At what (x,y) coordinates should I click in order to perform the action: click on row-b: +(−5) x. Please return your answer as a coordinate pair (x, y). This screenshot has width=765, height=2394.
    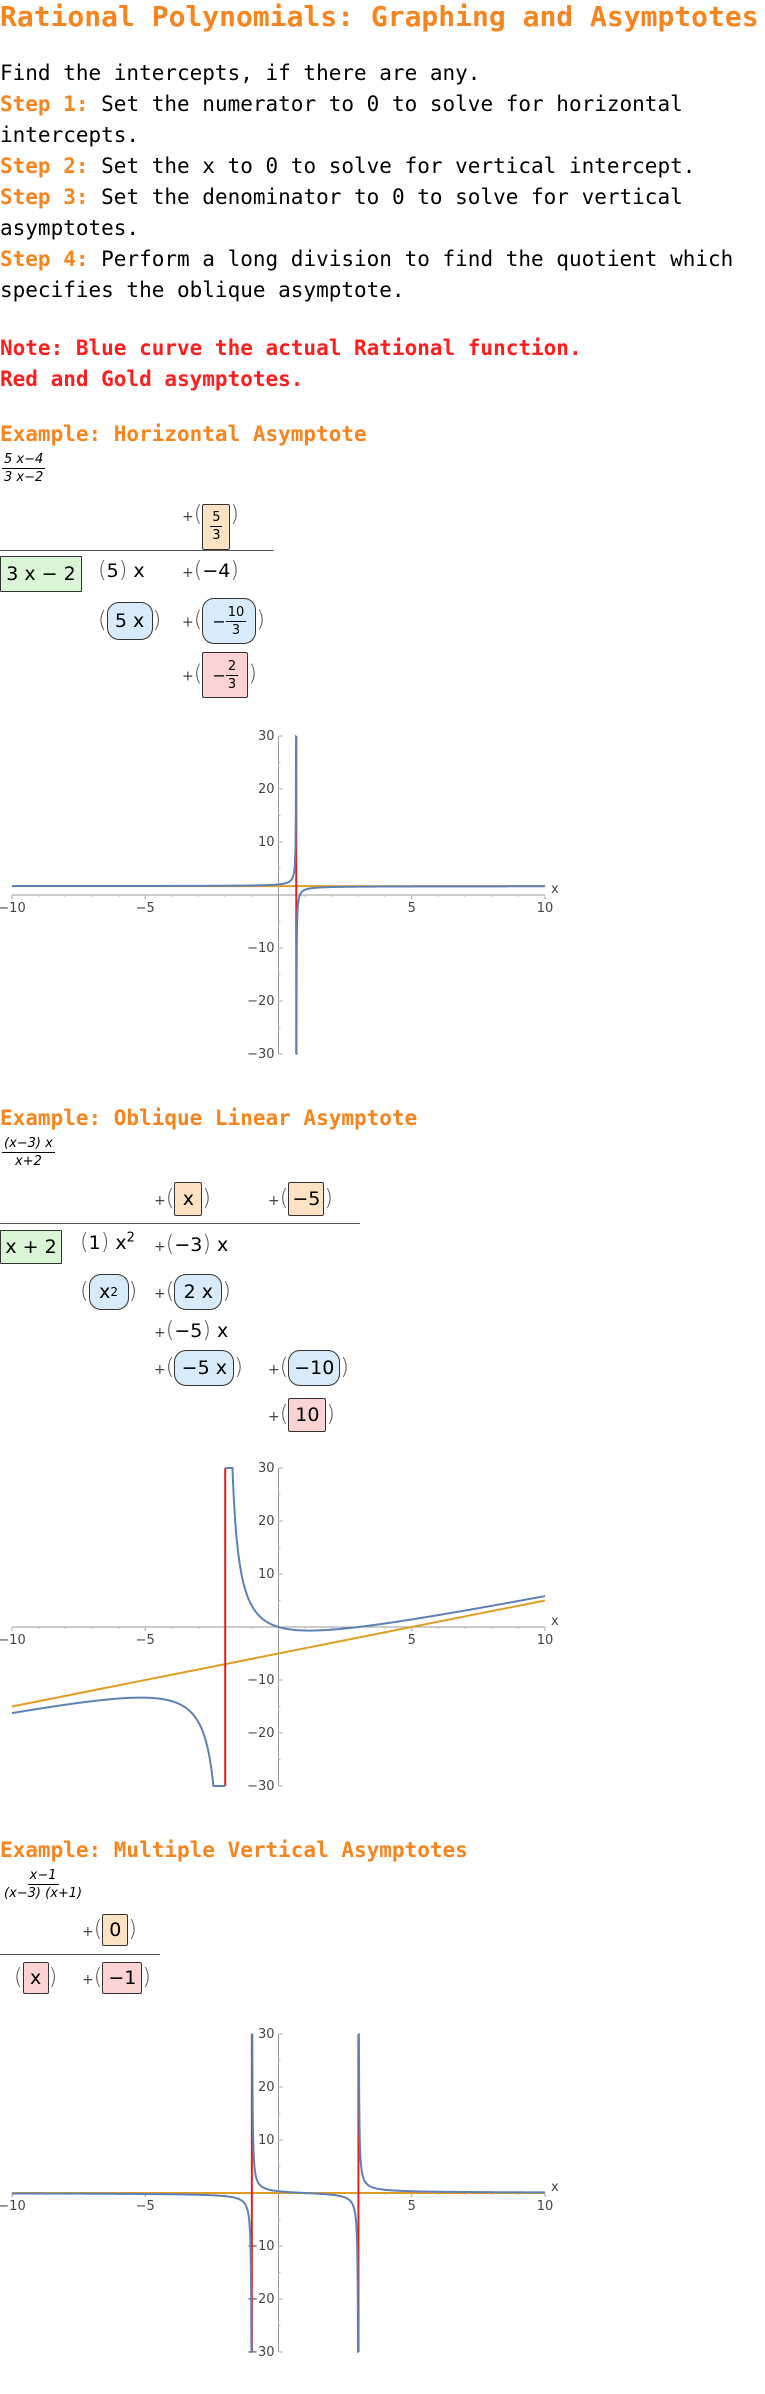
    Looking at the image, I should click on (191, 1330).